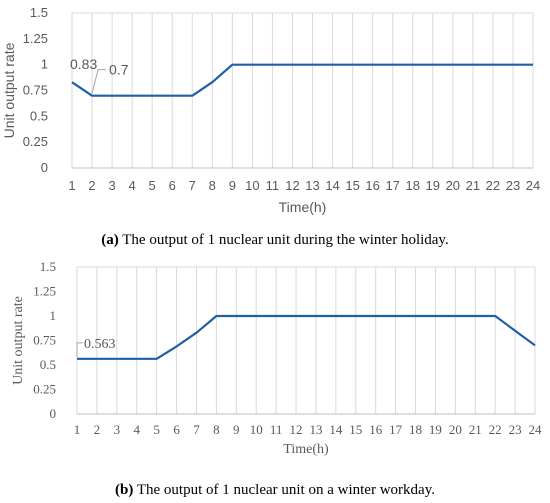  I want to click on annotation-label: 0.563, so click(100, 344).